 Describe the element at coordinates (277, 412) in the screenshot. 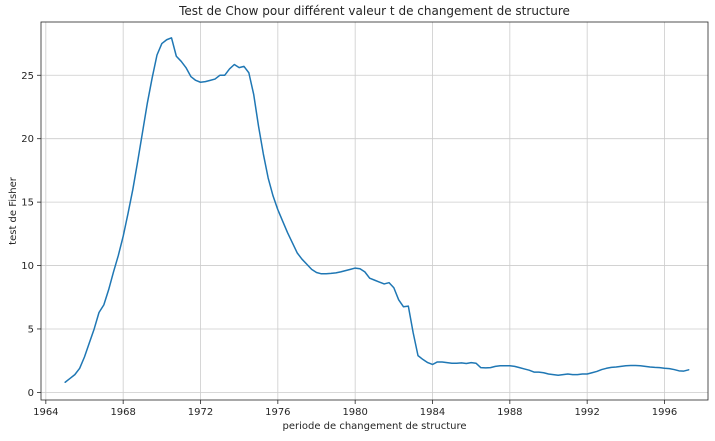

I see `x-tick-label: 1976` at that location.